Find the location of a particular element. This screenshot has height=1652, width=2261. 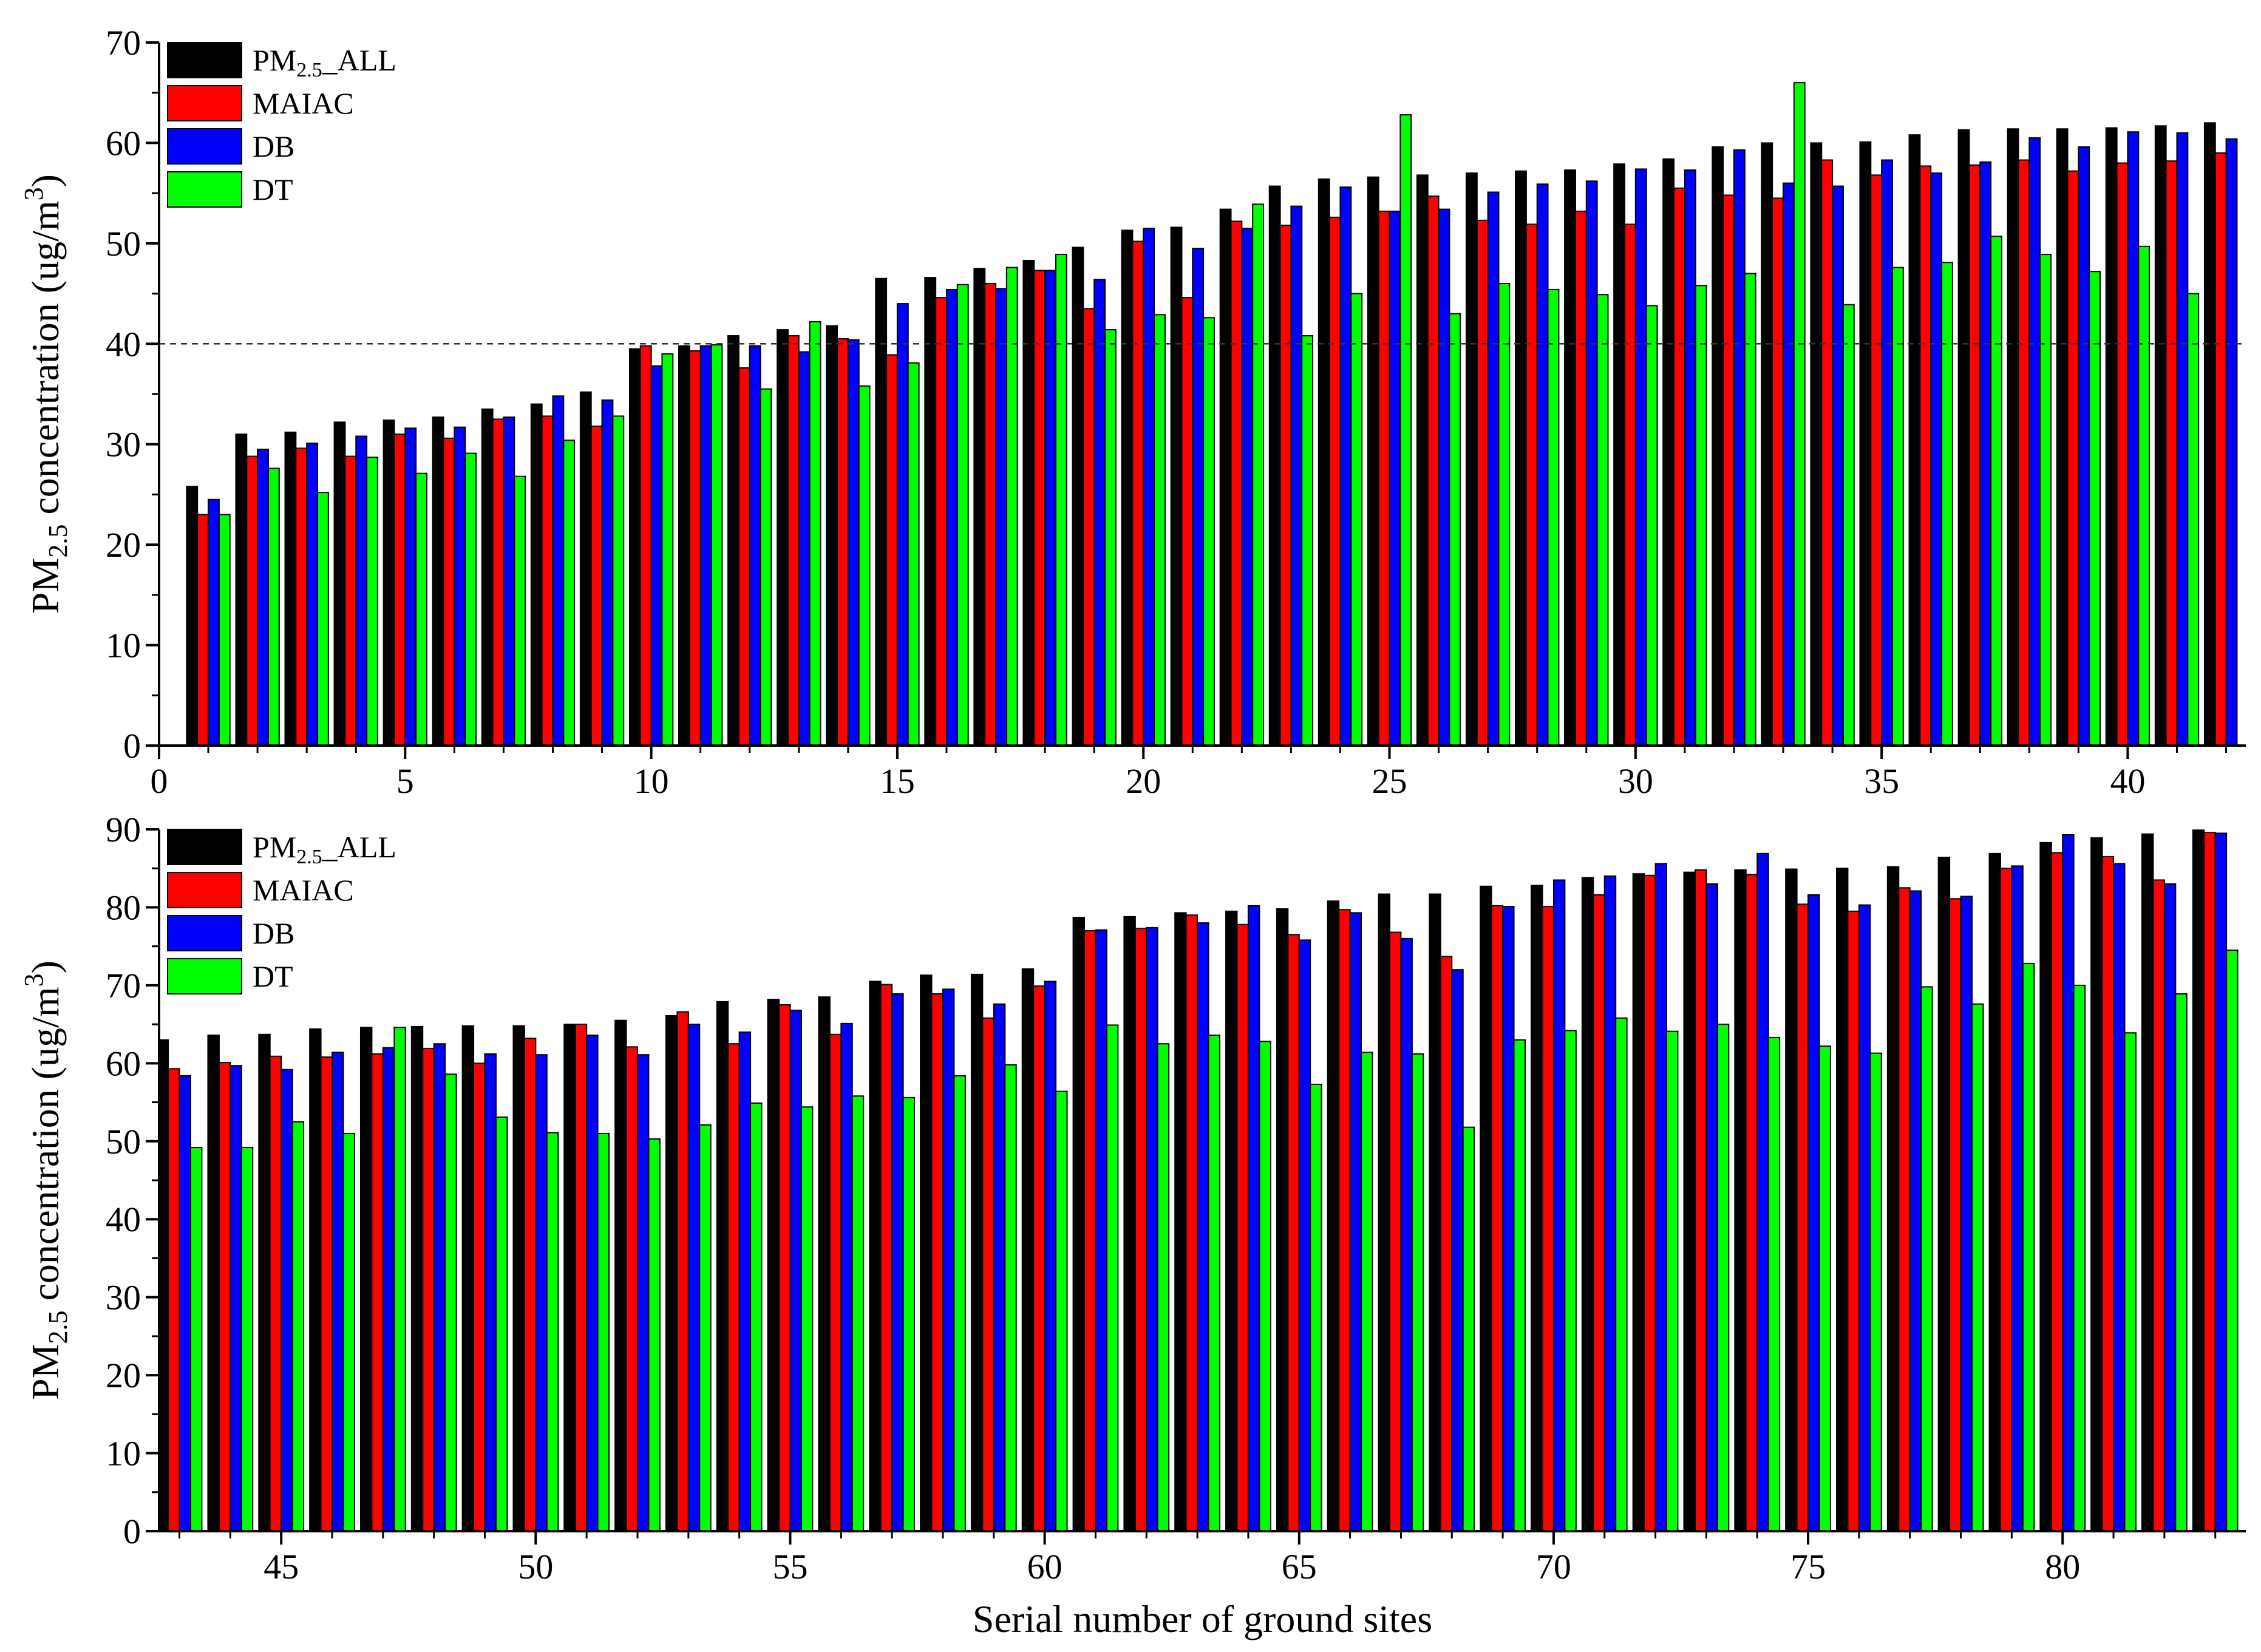

x-tick-label: 60 is located at coordinates (1044, 1566).